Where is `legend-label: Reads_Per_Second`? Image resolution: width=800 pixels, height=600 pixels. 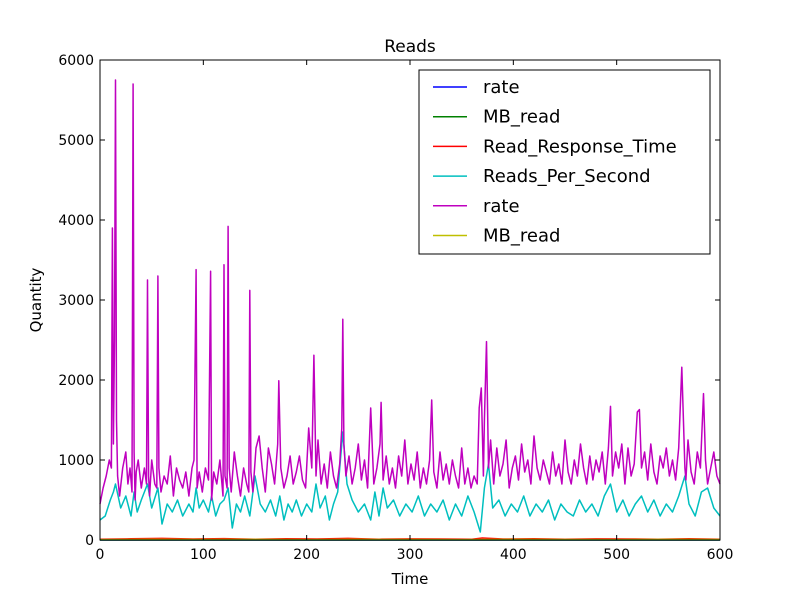
legend-label: Reads_Per_Second is located at coordinates (567, 176).